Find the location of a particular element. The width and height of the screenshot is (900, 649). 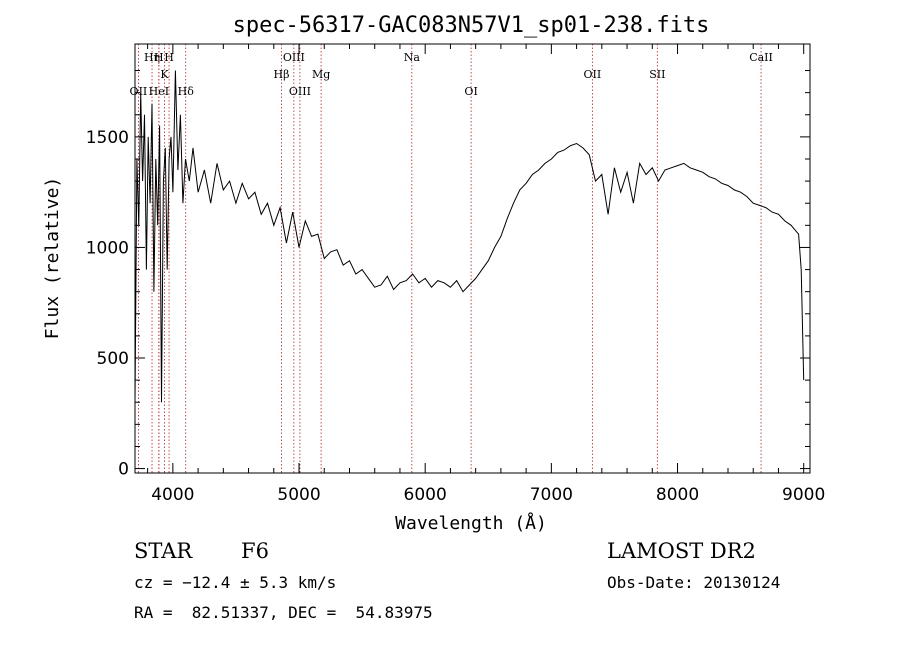

line-marker-label: Hδ is located at coordinates (186, 91).